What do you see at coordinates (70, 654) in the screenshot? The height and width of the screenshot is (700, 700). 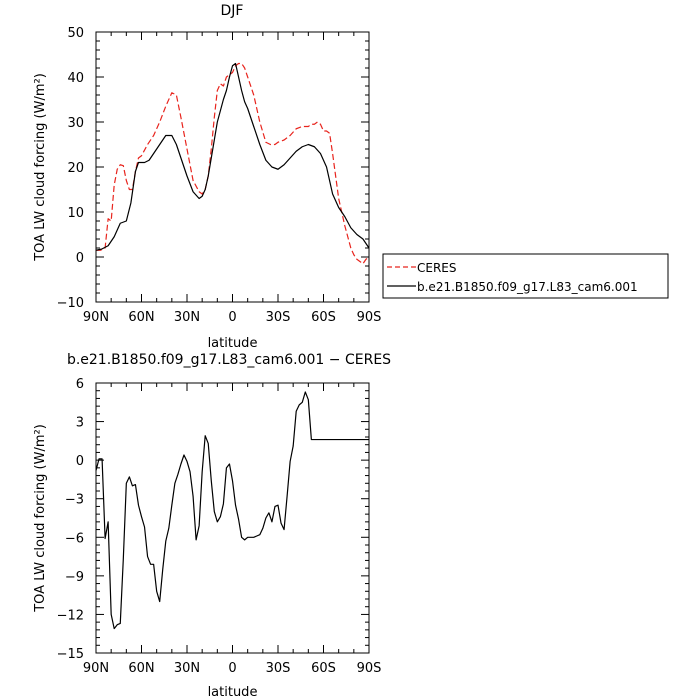 I see `y-tick-label: −15` at bounding box center [70, 654].